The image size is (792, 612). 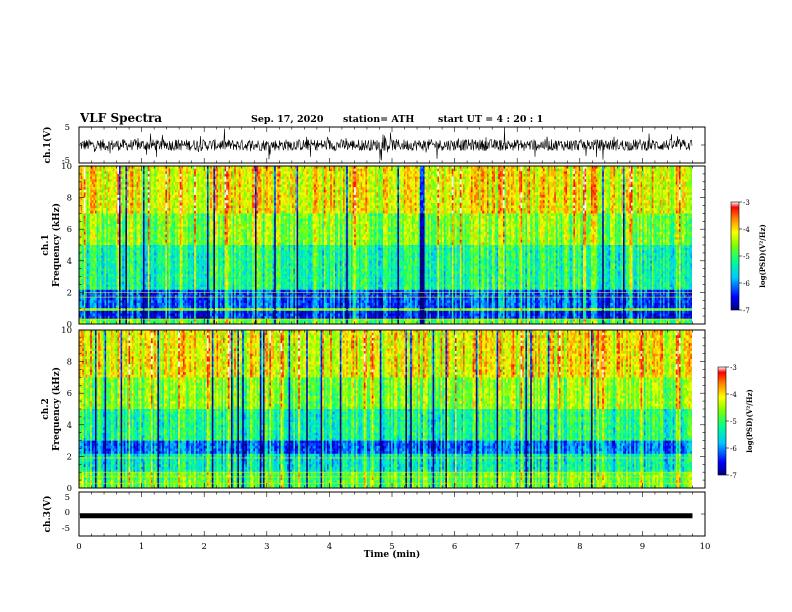 I want to click on ch2-spec-ylabel-line2: Frequency (kHz), so click(x=56, y=409).